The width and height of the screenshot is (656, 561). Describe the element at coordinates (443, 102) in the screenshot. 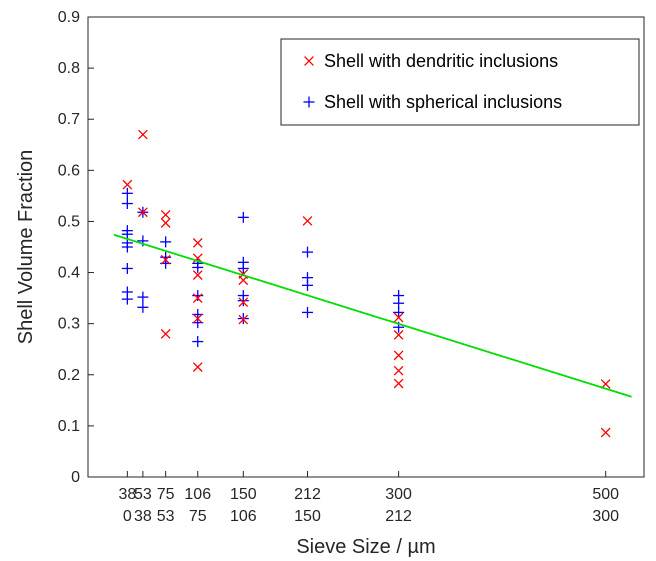

I see `legend-entry-label: Shell with spherical inclusions` at that location.